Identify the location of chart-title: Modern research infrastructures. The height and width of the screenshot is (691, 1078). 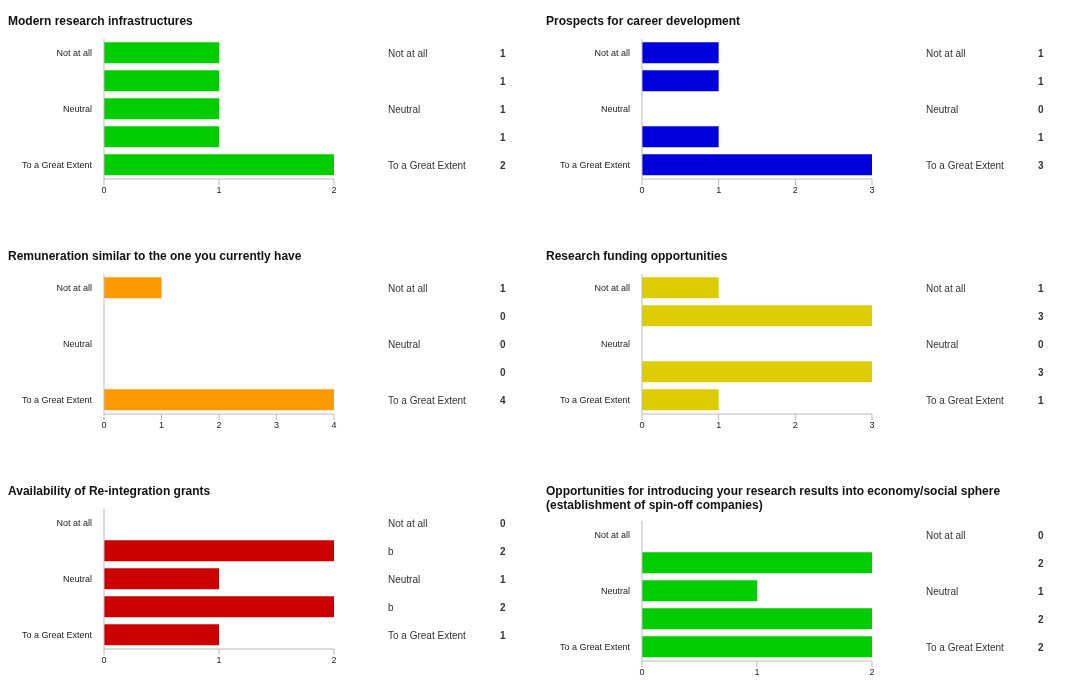
(101, 21).